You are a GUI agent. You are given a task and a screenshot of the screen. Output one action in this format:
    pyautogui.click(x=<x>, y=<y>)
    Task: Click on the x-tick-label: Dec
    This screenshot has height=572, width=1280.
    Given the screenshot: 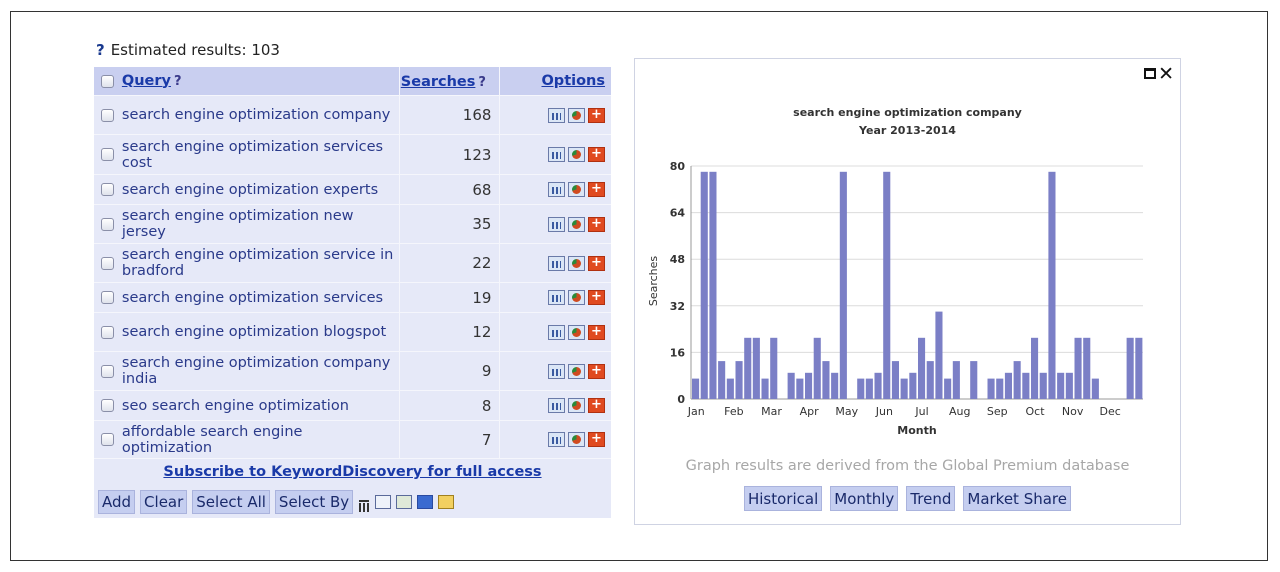 What is the action you would take?
    pyautogui.click(x=1110, y=411)
    